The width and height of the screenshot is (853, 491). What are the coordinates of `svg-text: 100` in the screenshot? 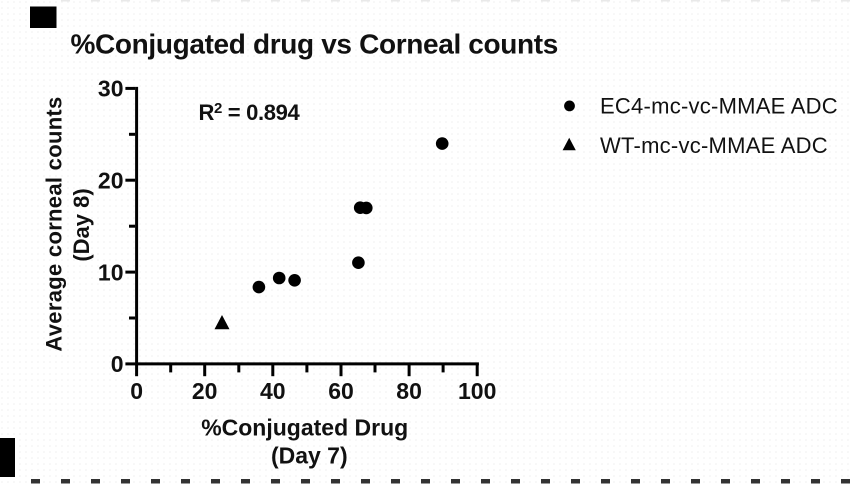 It's located at (477, 391).